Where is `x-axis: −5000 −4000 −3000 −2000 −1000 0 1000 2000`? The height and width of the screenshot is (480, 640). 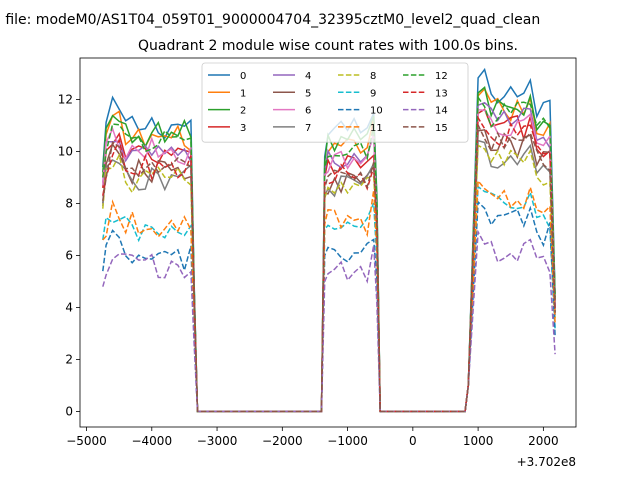
x-axis: −5000 −4000 −3000 −2000 −1000 0 1000 2000 is located at coordinates (312, 437).